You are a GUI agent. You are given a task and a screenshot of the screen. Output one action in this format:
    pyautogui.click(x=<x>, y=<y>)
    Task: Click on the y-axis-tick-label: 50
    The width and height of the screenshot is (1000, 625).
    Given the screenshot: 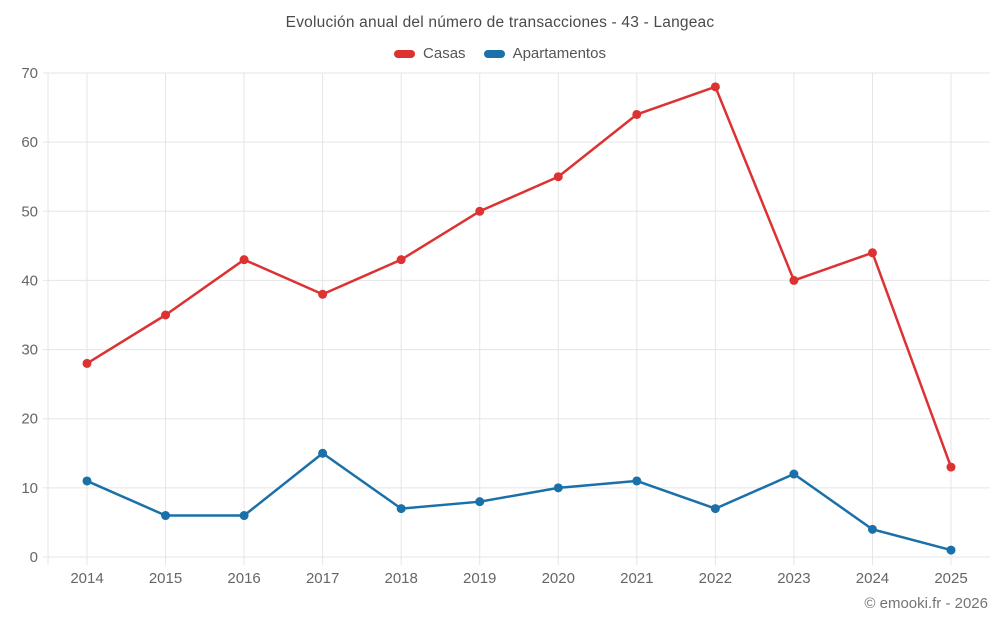 What is the action you would take?
    pyautogui.click(x=29, y=211)
    